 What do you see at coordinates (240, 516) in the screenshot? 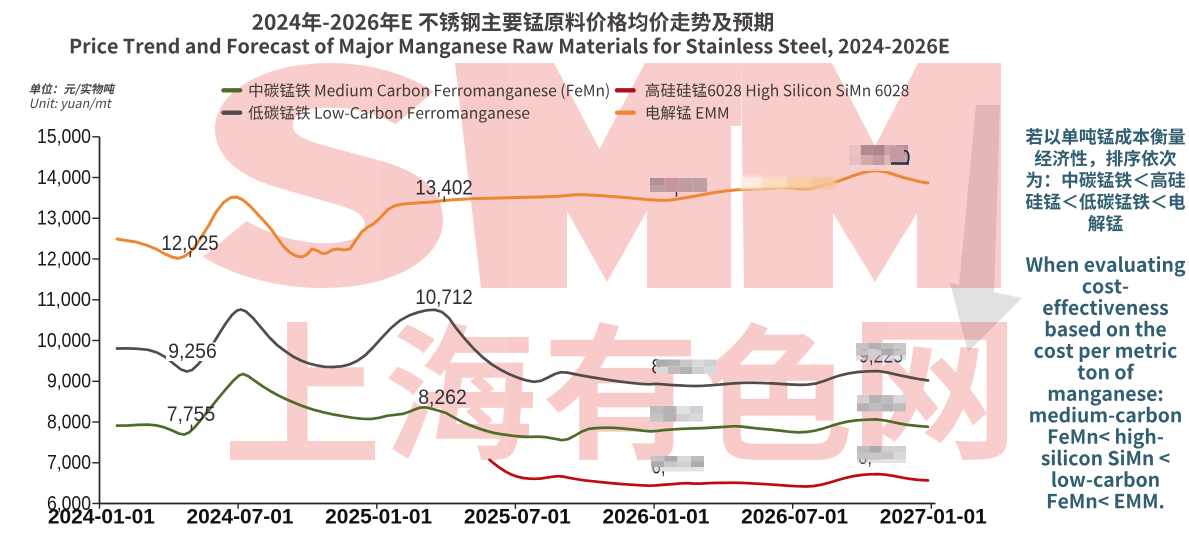
I see `svg-text: 2024-07-01` at bounding box center [240, 516].